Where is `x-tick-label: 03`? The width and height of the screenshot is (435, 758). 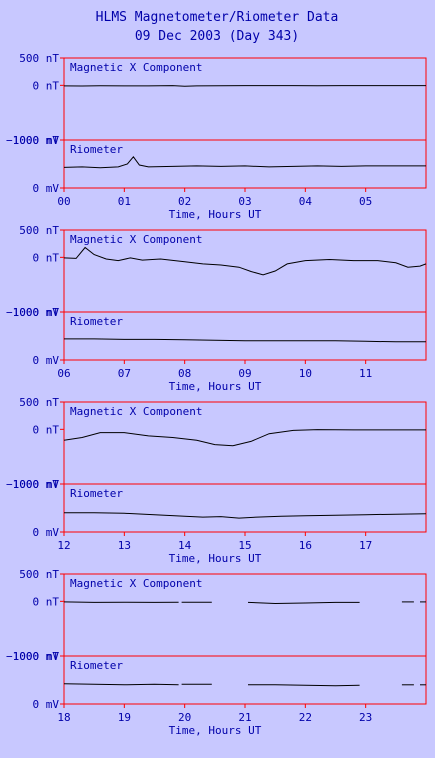
x-tick-label: 03 is located at coordinates (244, 201).